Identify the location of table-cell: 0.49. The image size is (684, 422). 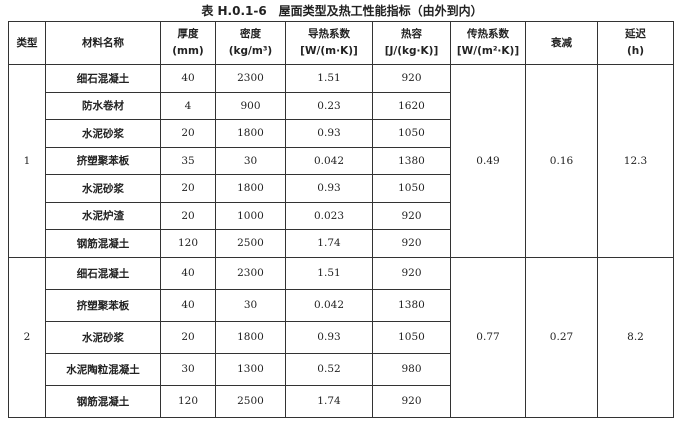
(488, 161).